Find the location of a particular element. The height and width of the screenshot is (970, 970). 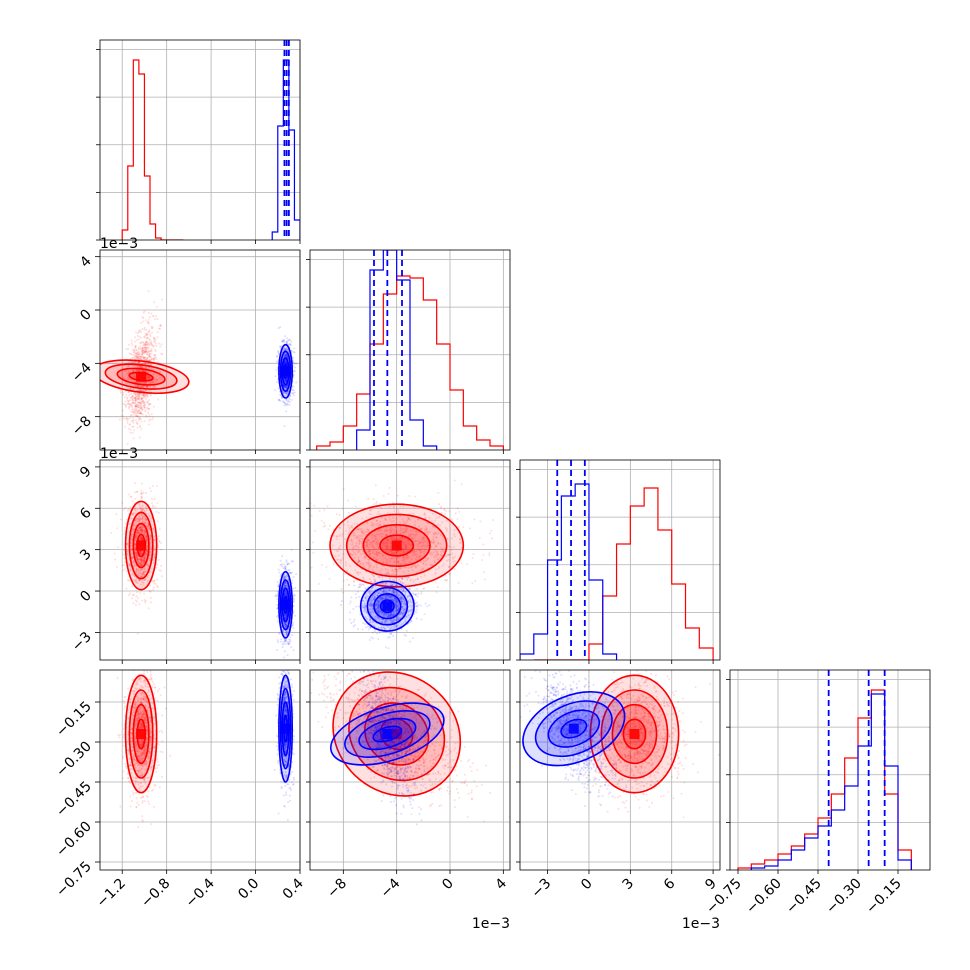

y-tick-label: −0.30 is located at coordinates (74, 760).